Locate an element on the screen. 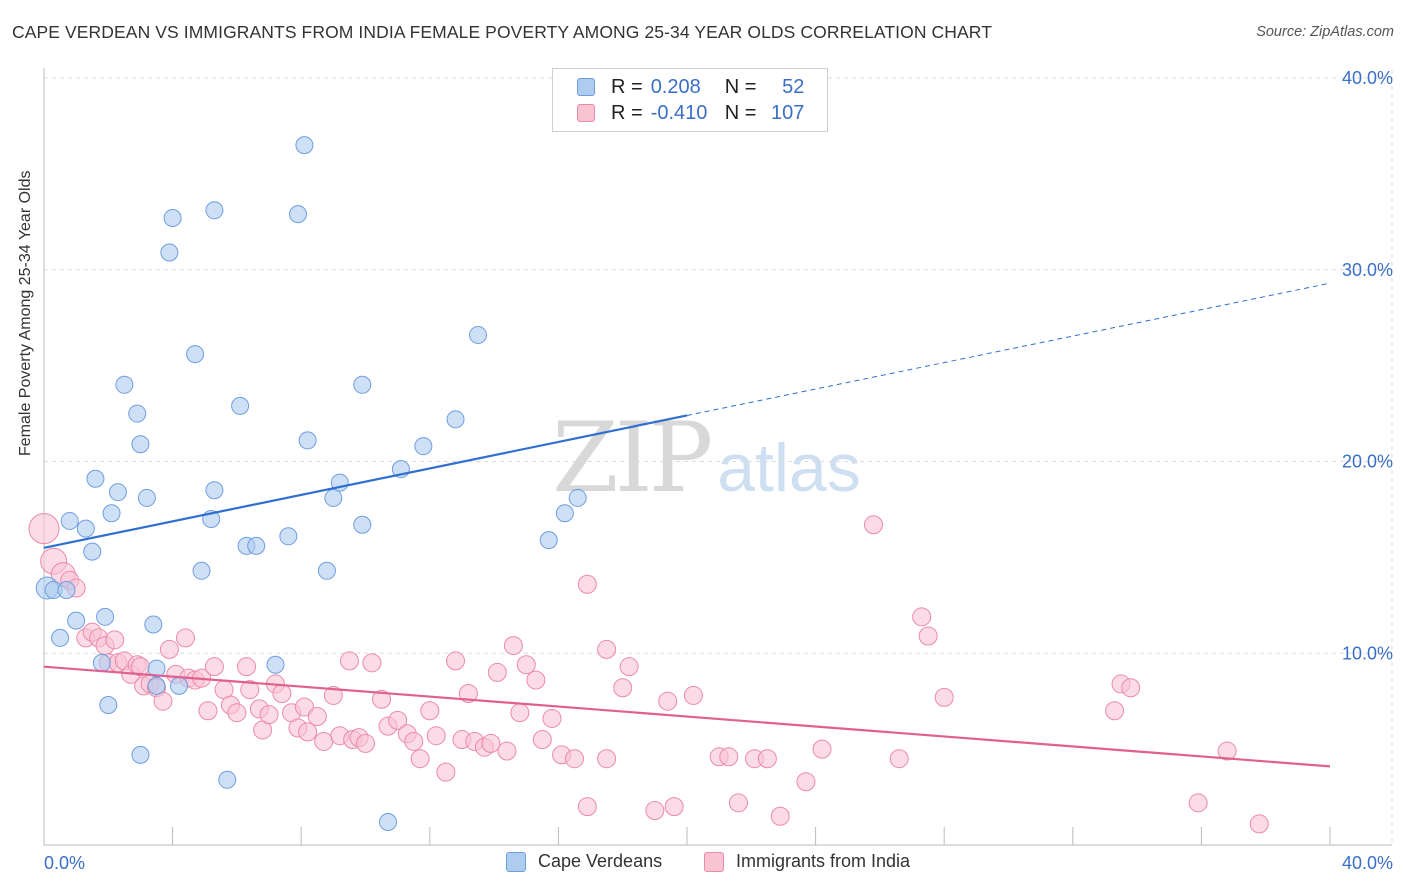 This screenshot has height=892, width=1406. legend-swatch-blue is located at coordinates (516, 861).